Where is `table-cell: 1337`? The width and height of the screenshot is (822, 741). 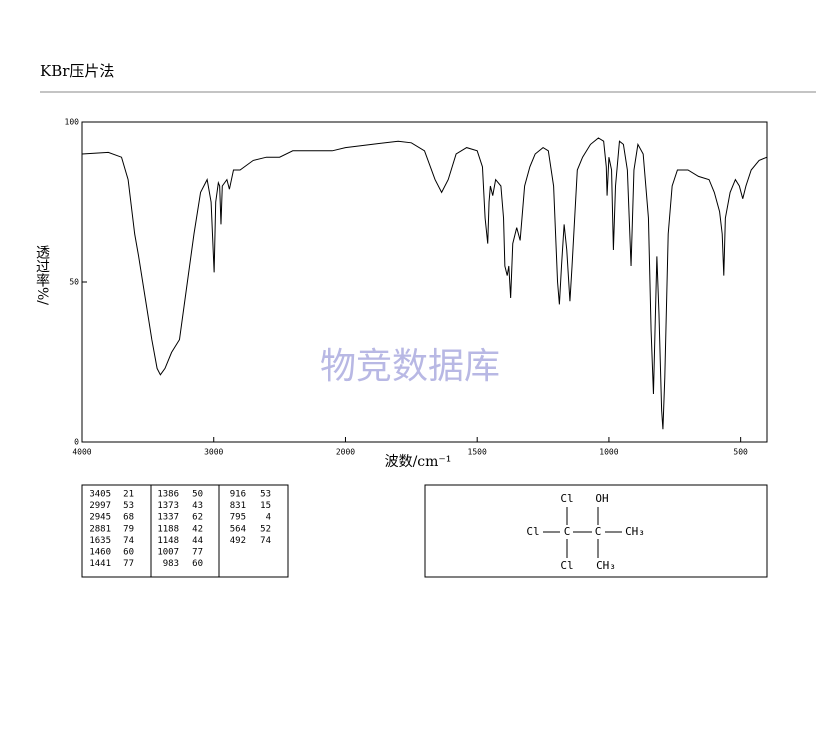
table-cell: 1337 is located at coordinates (168, 518).